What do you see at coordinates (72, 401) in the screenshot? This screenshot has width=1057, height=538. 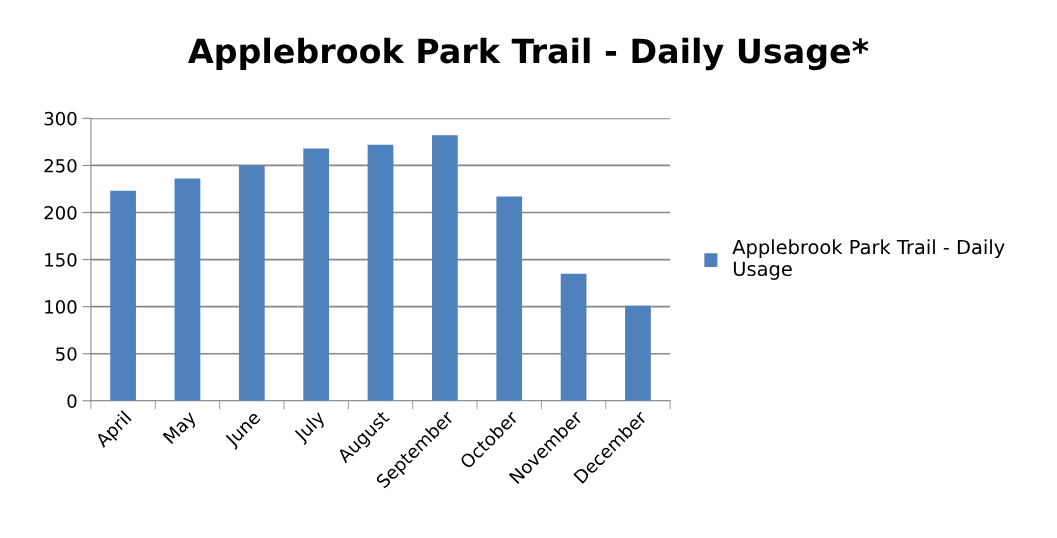 I see `y-tick-label: 0` at bounding box center [72, 401].